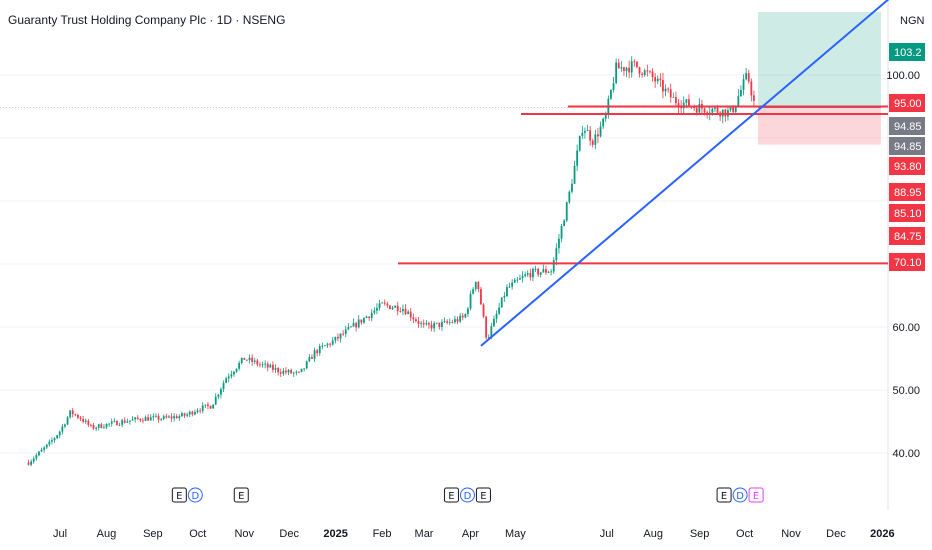 The image size is (932, 550). I want to click on currency-label: NGN, so click(912, 21).